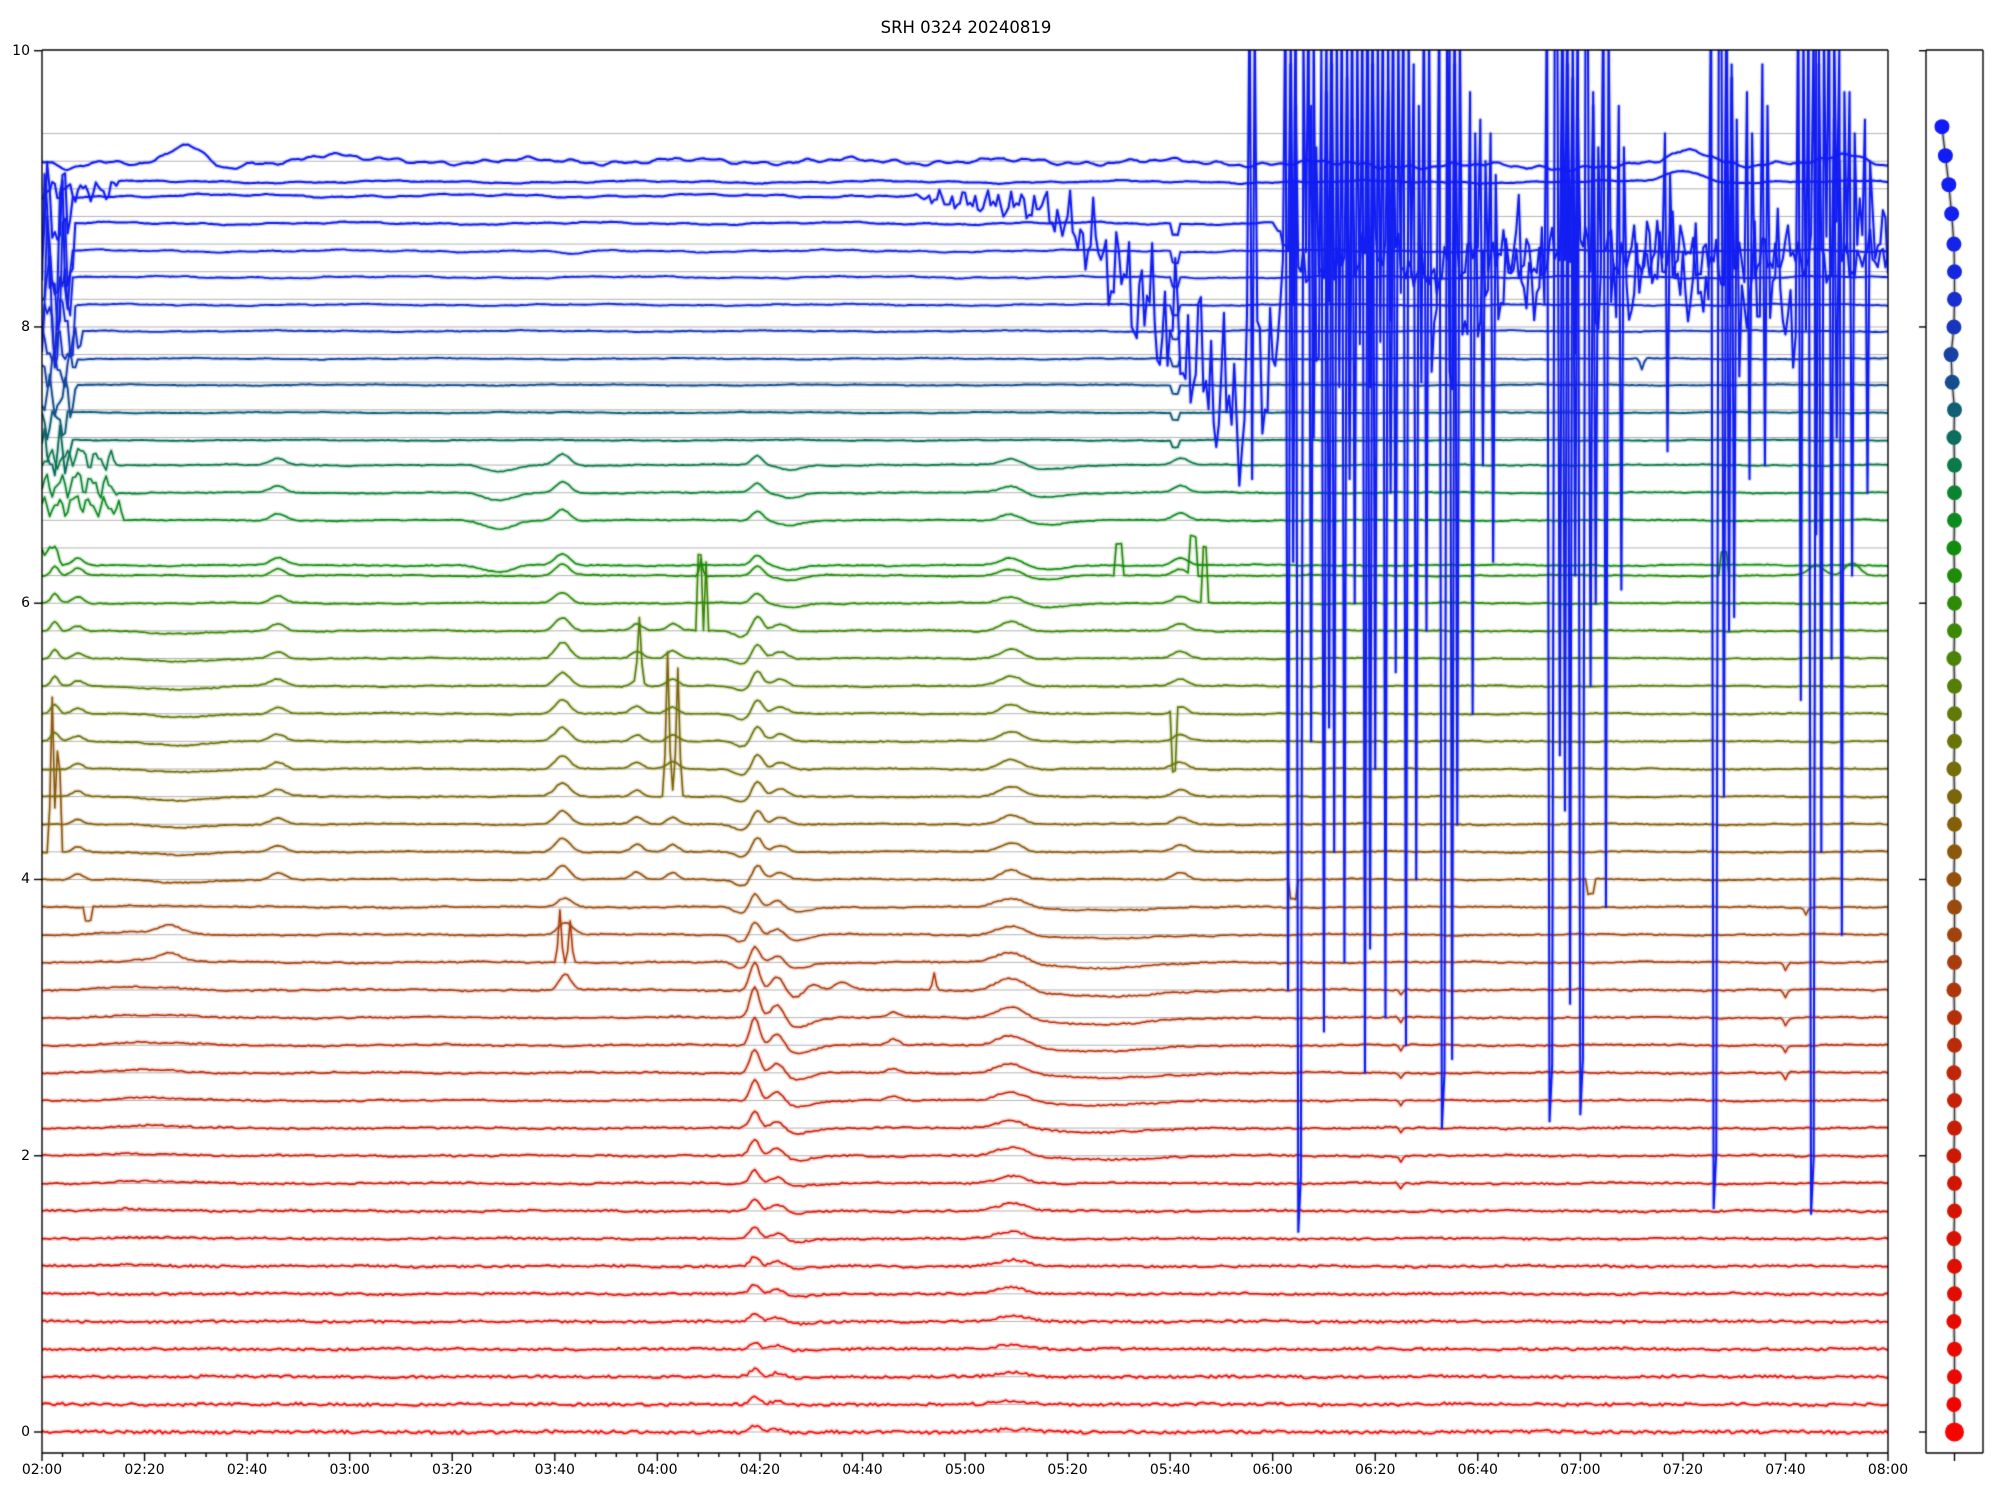 The image size is (2000, 1500). I want to click on x-tick-label: 03:00, so click(349, 1470).